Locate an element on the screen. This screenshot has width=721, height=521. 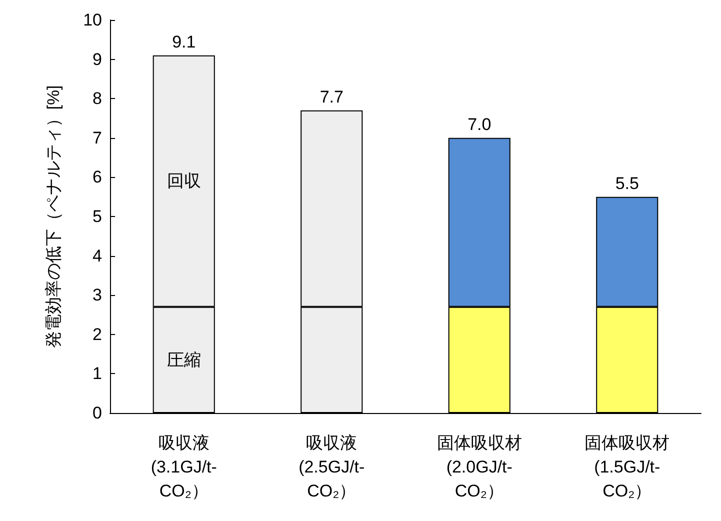
y-tick-label: 9 is located at coordinates (97, 59).